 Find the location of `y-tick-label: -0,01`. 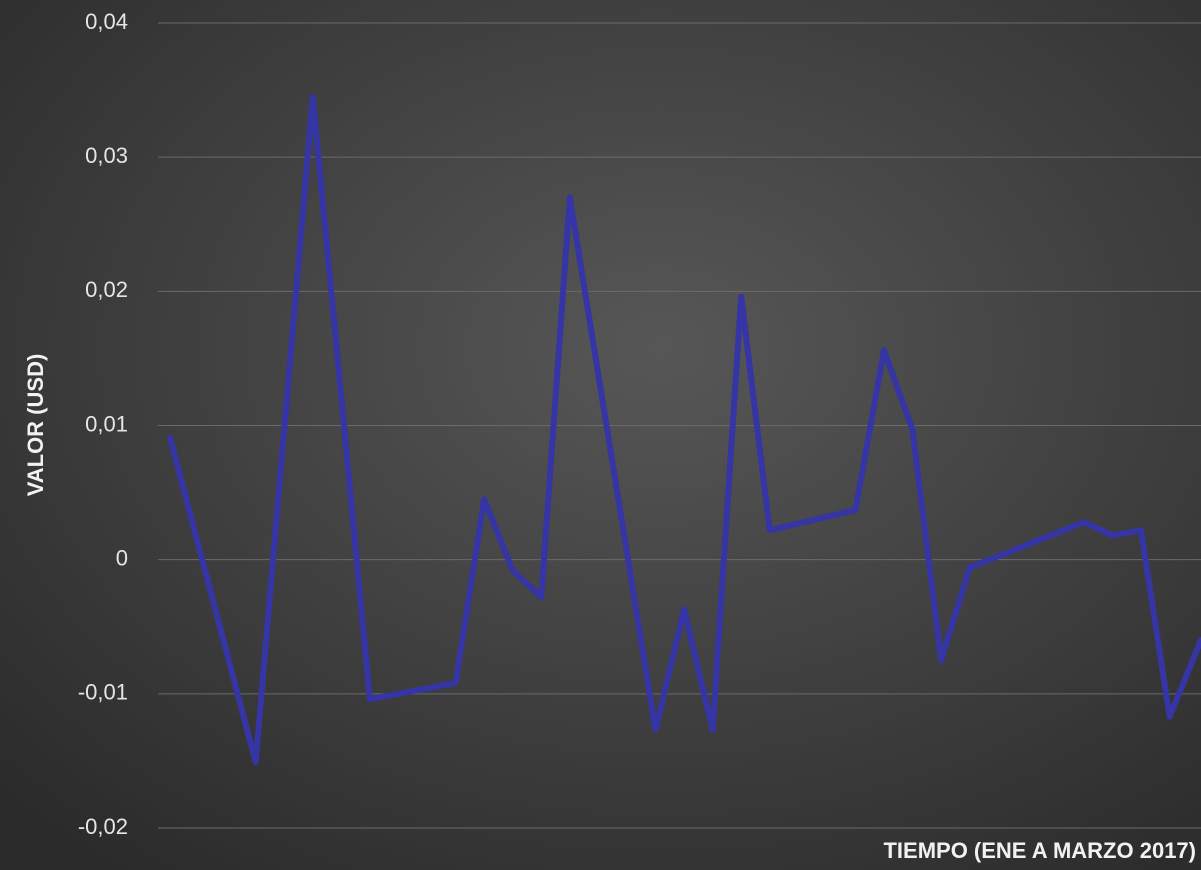

y-tick-label: -0,01 is located at coordinates (103, 692).